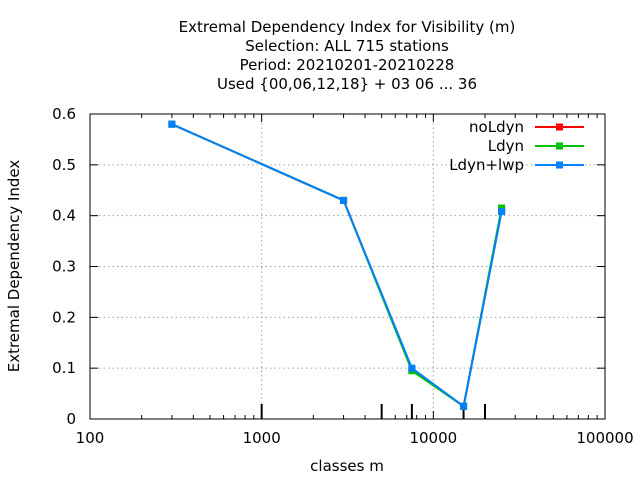 This screenshot has height=480, width=640. Describe the element at coordinates (64, 317) in the screenshot. I see `y-tick-label: 0.2` at that location.